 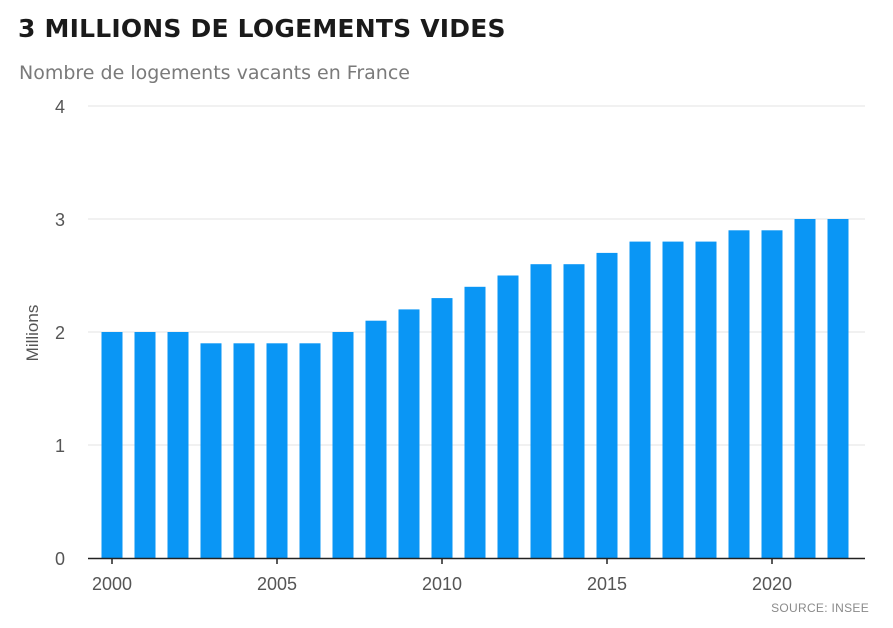 What do you see at coordinates (442, 428) in the screenshot?
I see `bar-2010` at bounding box center [442, 428].